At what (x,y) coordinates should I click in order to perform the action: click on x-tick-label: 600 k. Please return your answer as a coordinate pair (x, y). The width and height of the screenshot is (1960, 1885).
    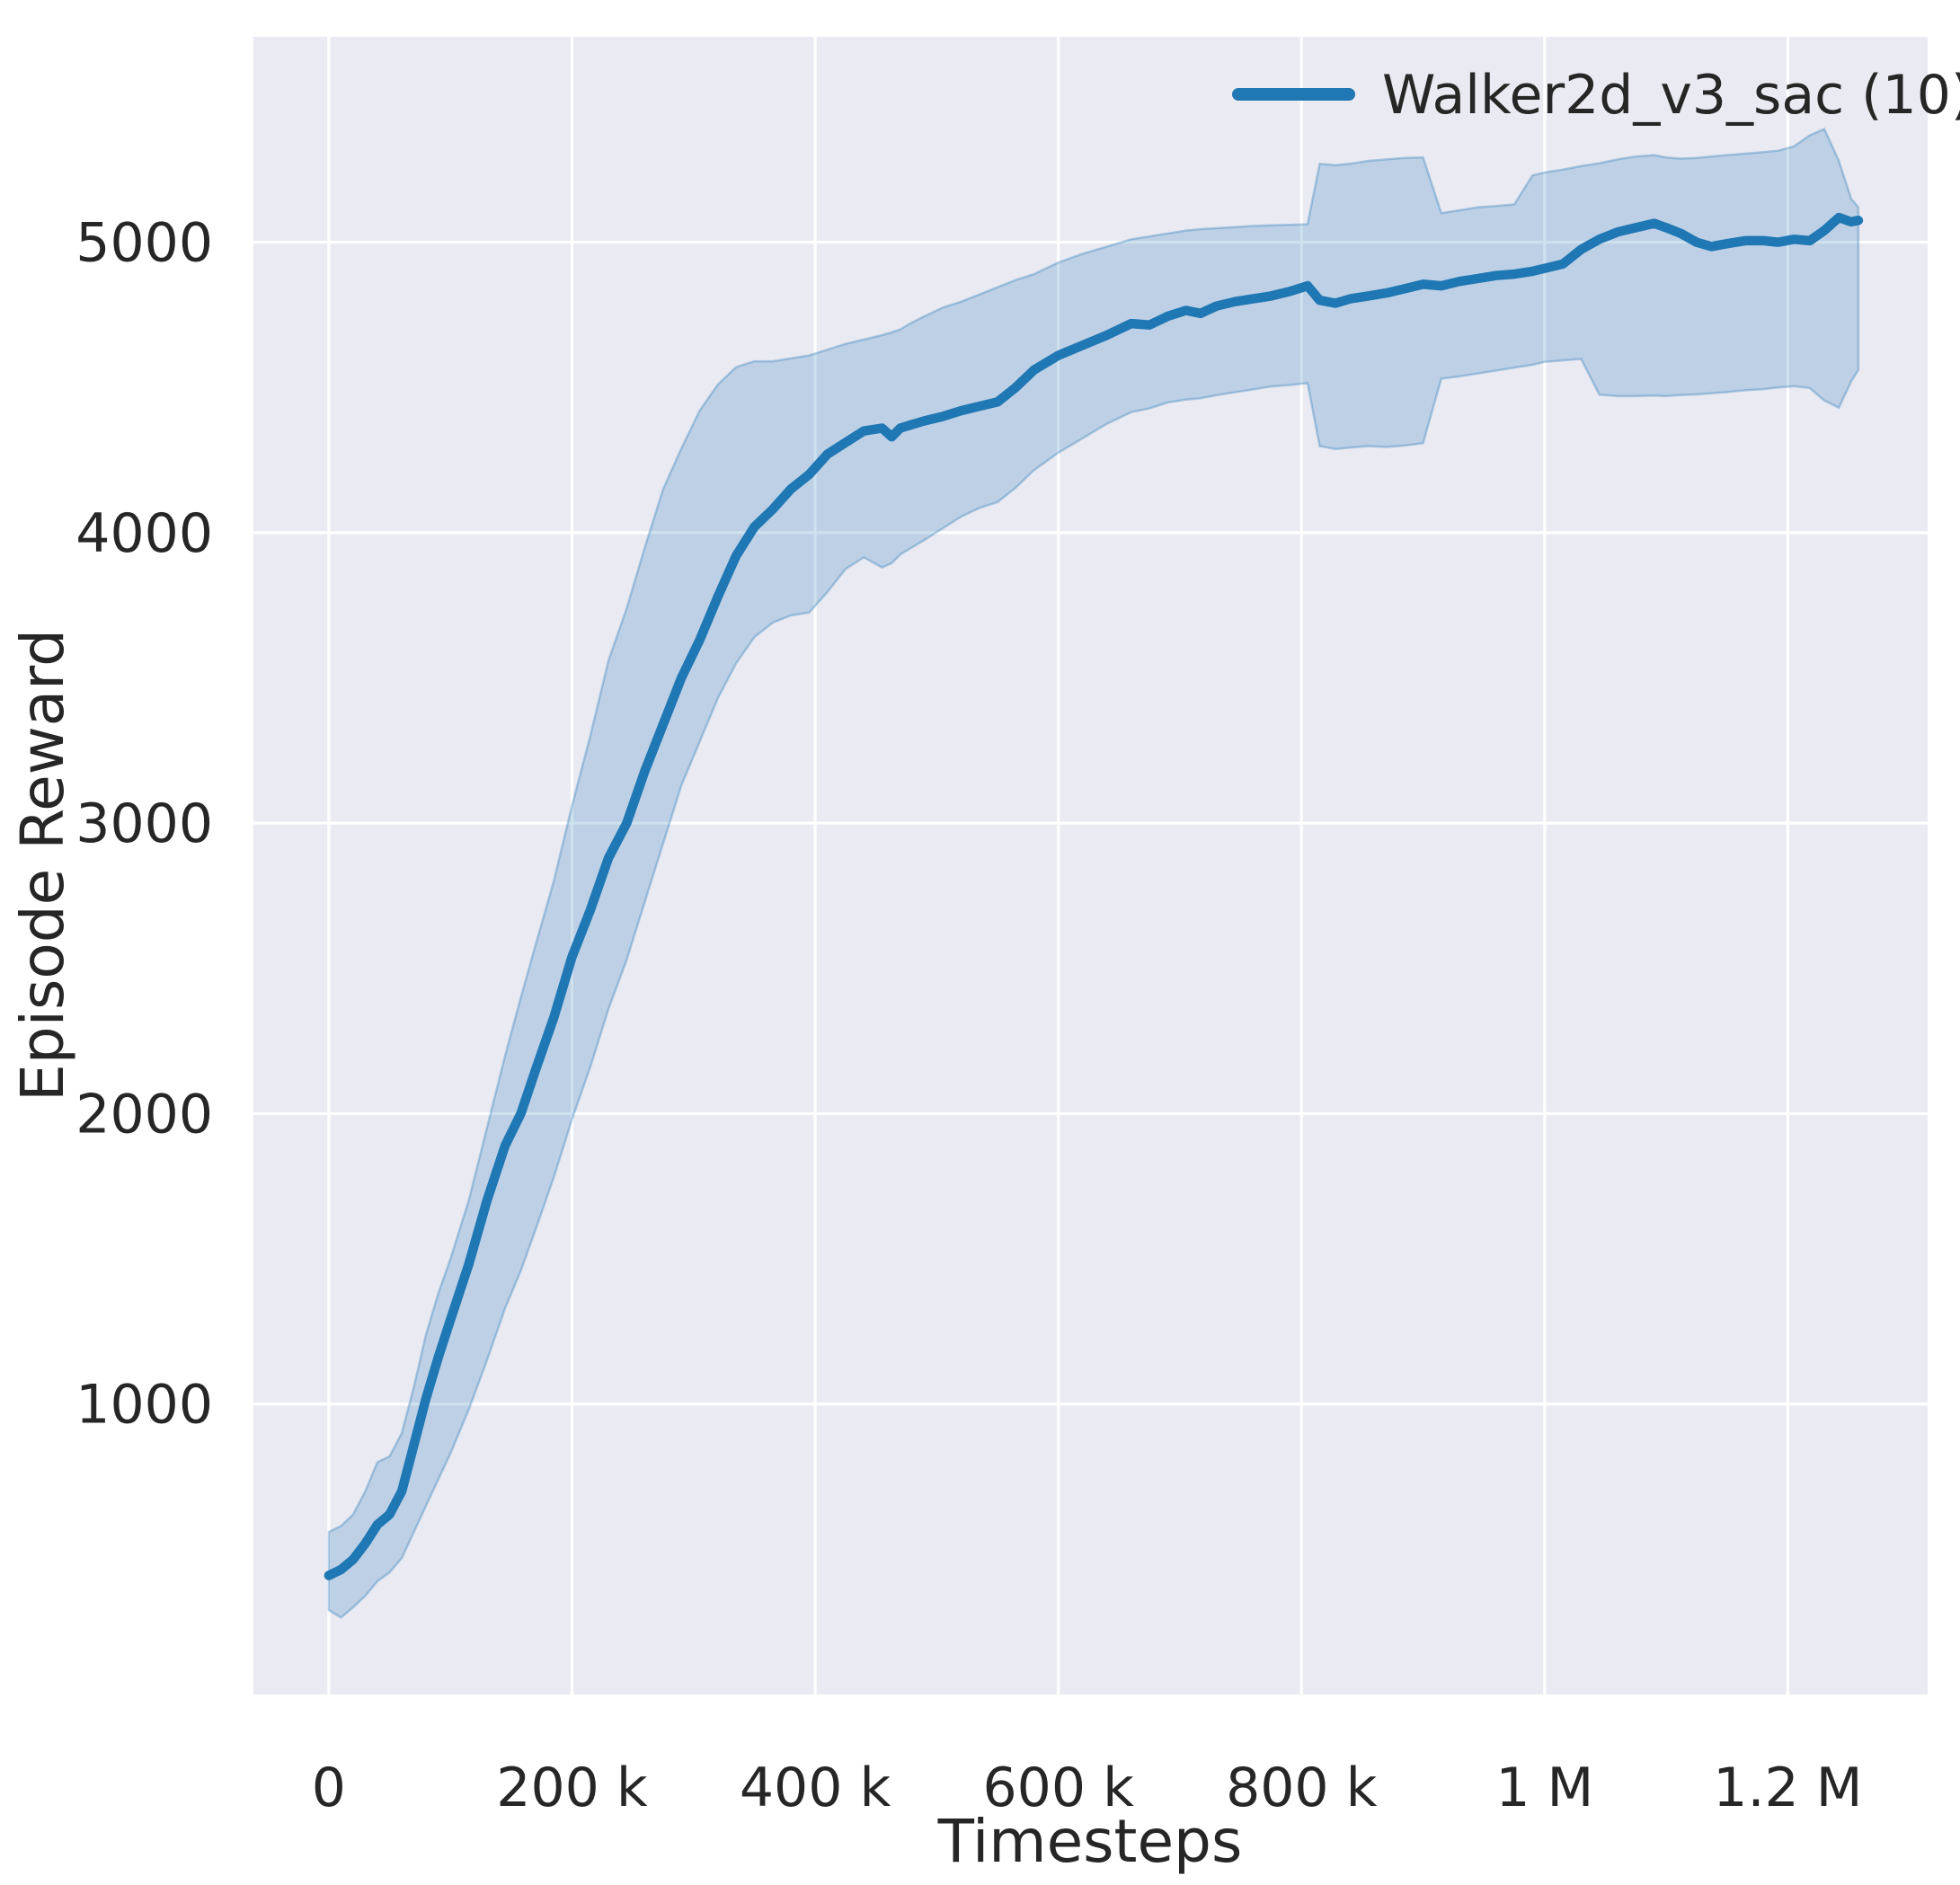
    Looking at the image, I should click on (1058, 1788).